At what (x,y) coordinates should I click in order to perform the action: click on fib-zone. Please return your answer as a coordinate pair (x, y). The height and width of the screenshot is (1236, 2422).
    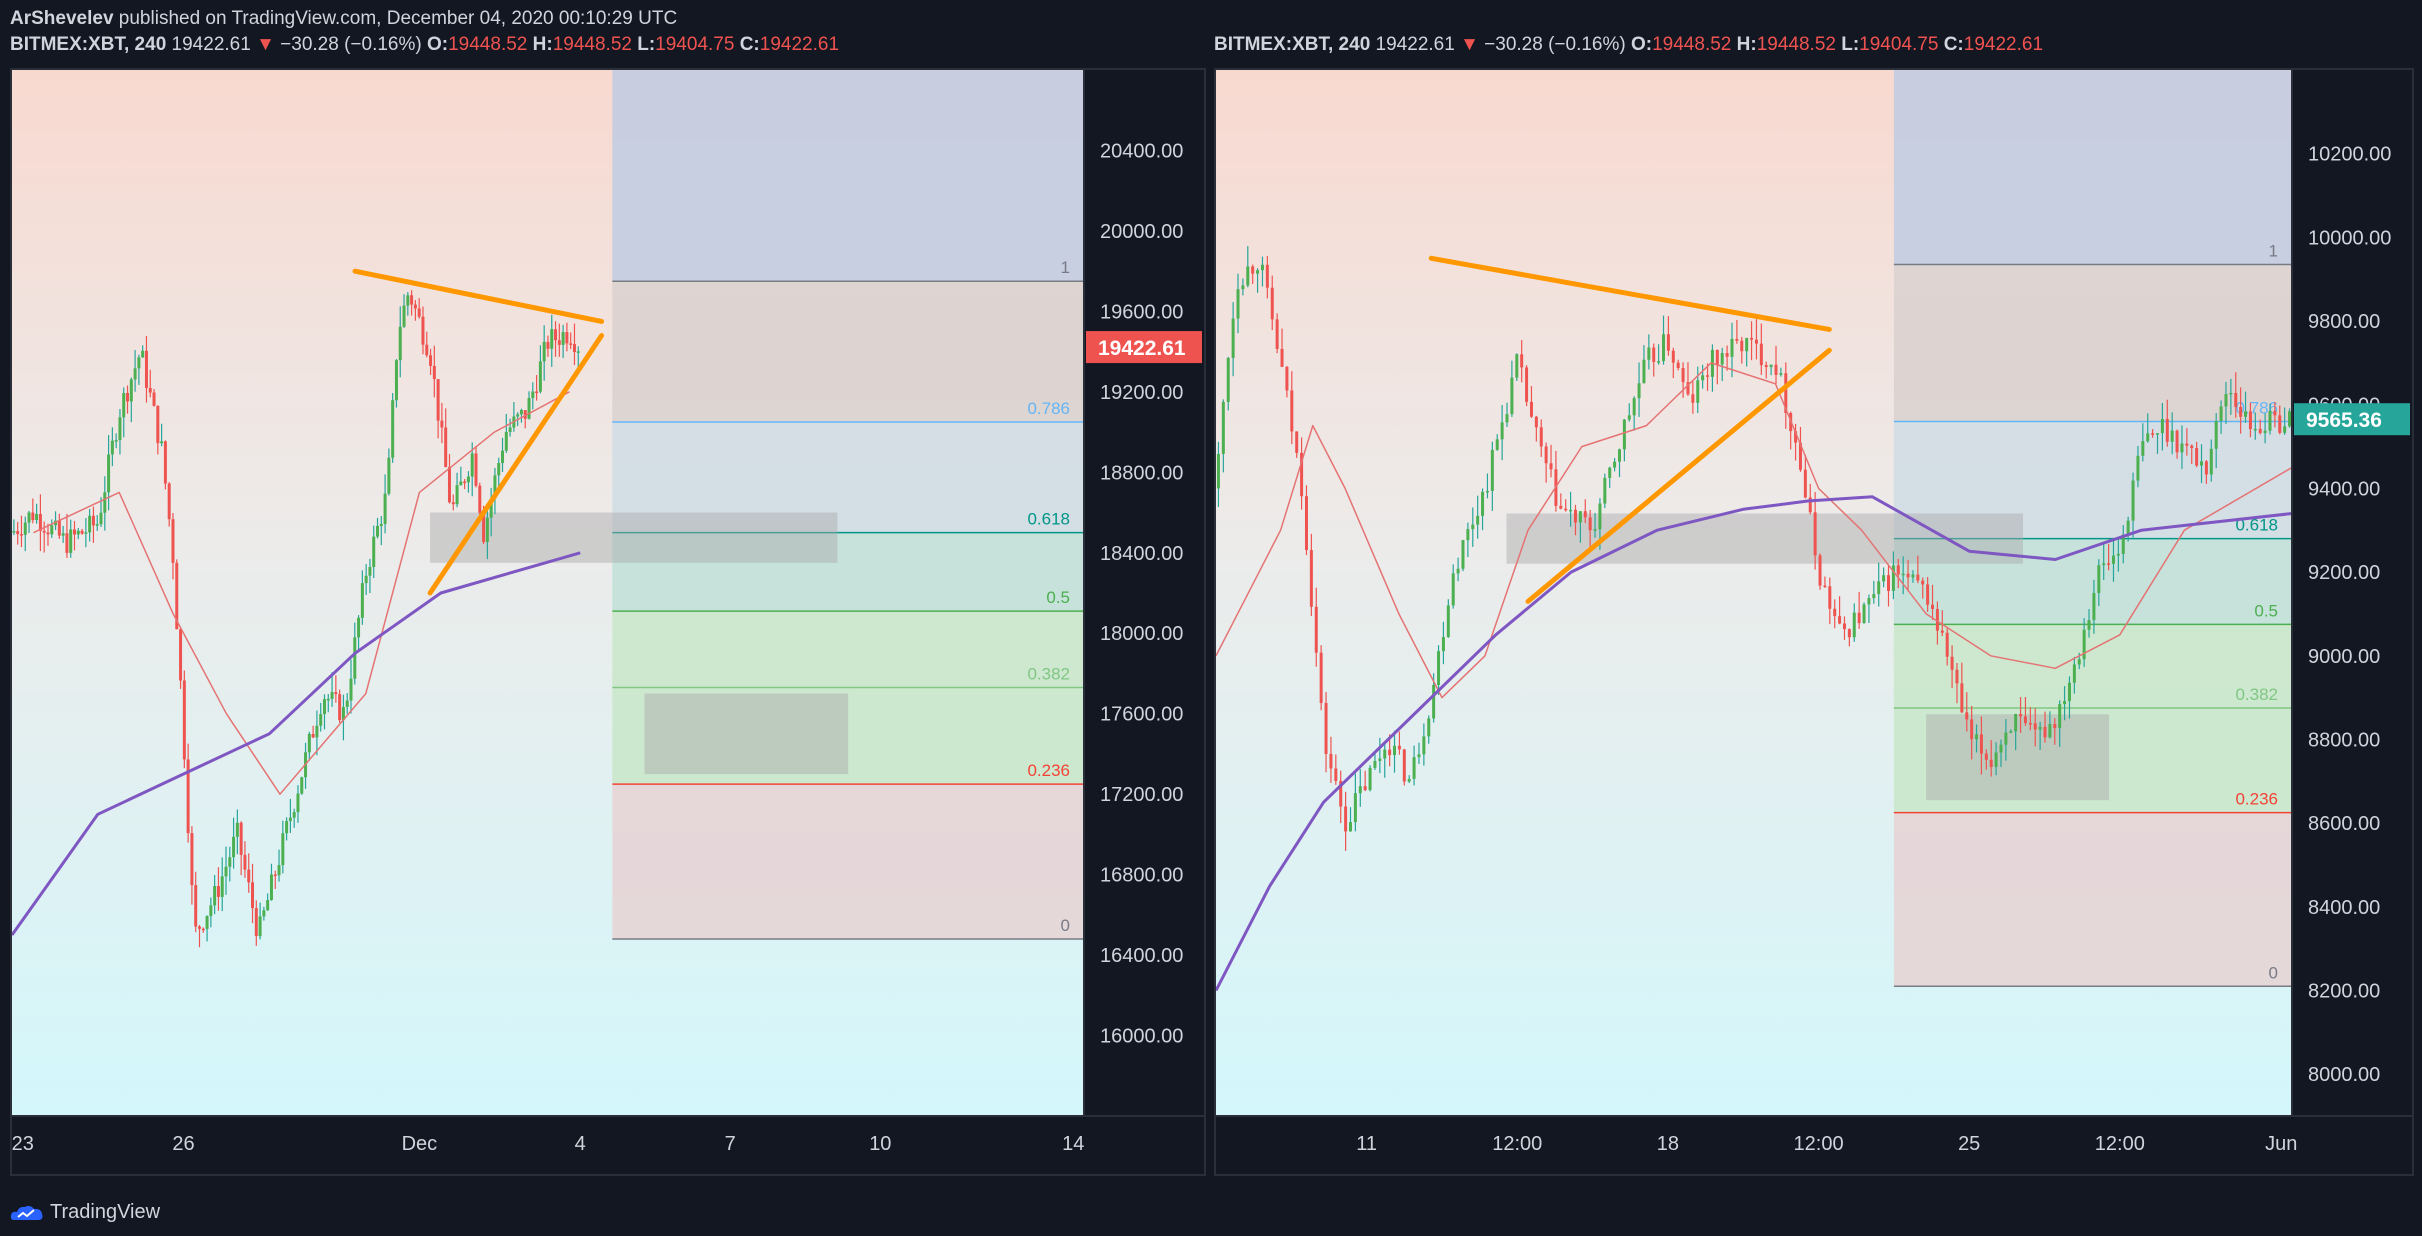
    Looking at the image, I should click on (2092, 760).